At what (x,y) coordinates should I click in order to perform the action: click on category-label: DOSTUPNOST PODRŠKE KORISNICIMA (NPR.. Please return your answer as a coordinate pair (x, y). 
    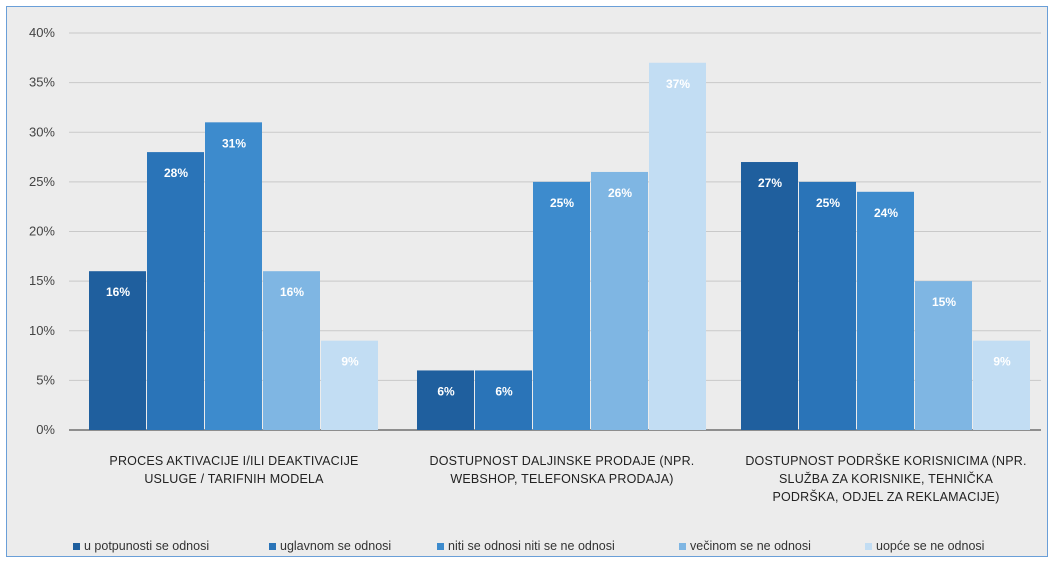
    Looking at the image, I should click on (885, 460).